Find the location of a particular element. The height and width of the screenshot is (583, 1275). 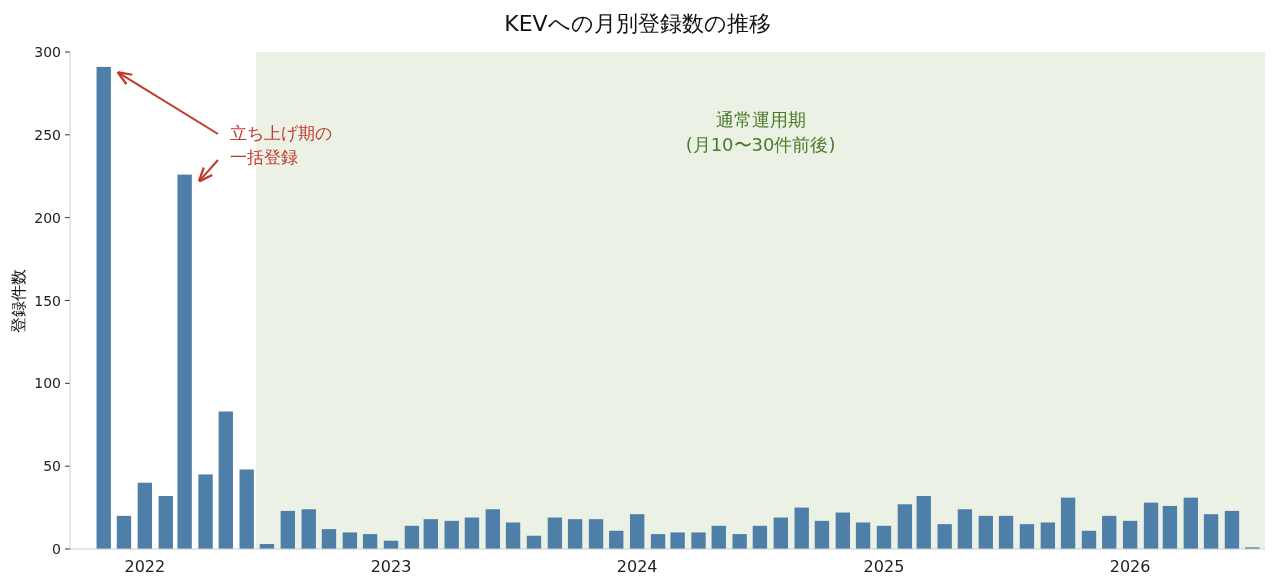

x-tick-label: 2022 is located at coordinates (145, 566).